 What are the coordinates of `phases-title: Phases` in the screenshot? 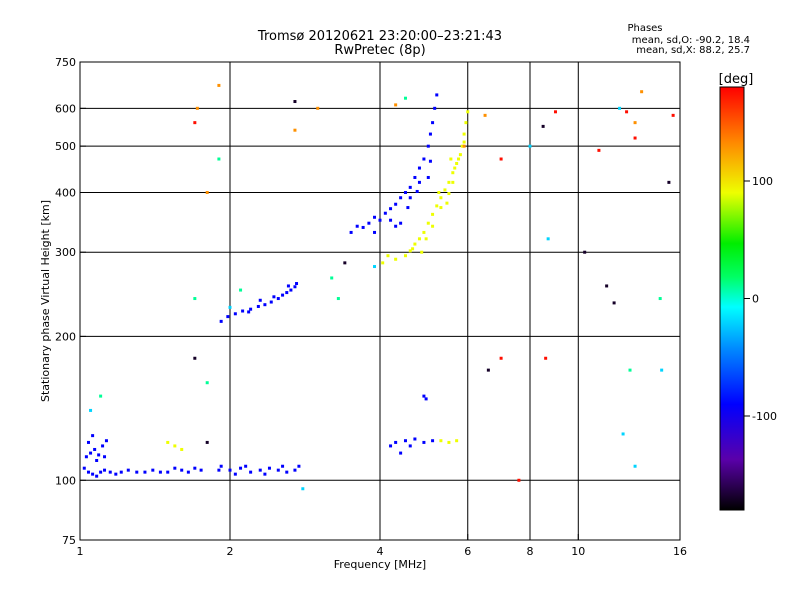 It's located at (644, 28).